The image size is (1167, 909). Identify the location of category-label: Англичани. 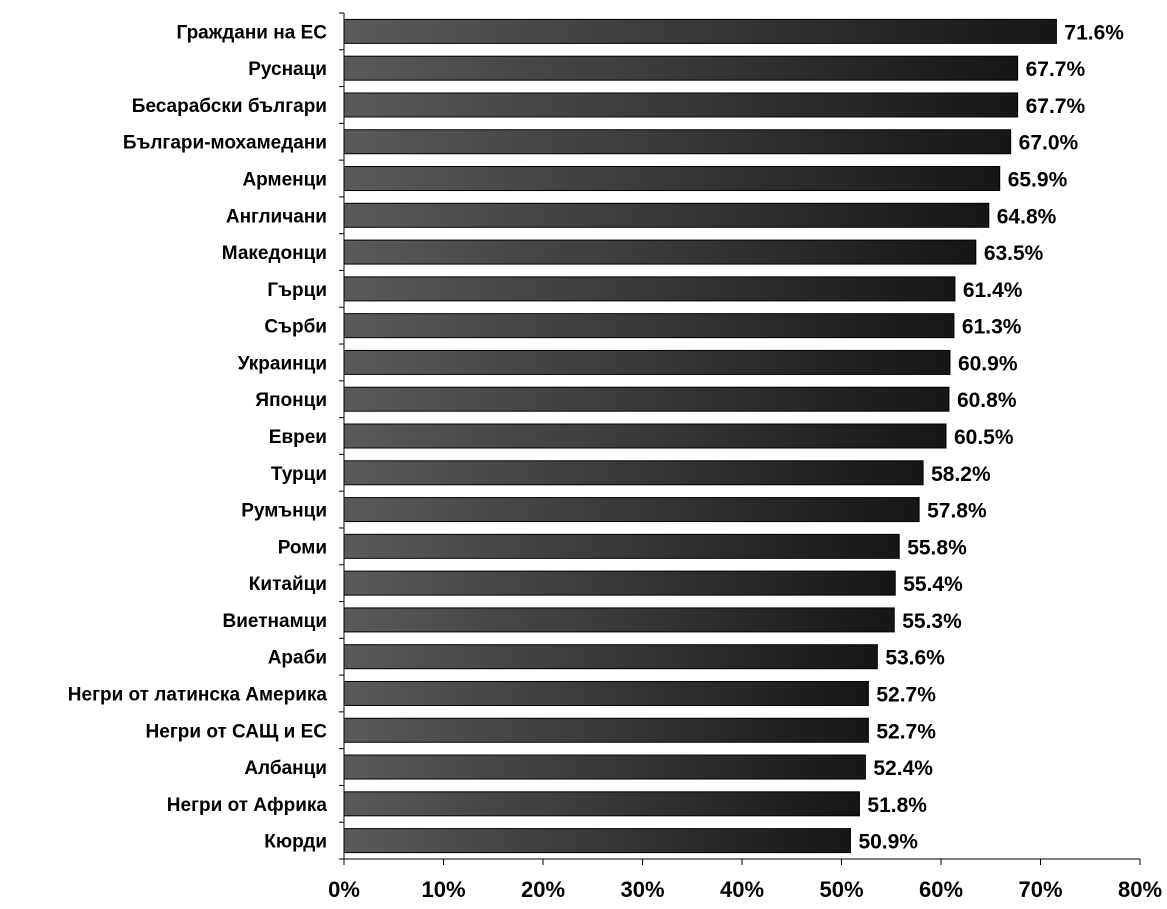
(276, 216).